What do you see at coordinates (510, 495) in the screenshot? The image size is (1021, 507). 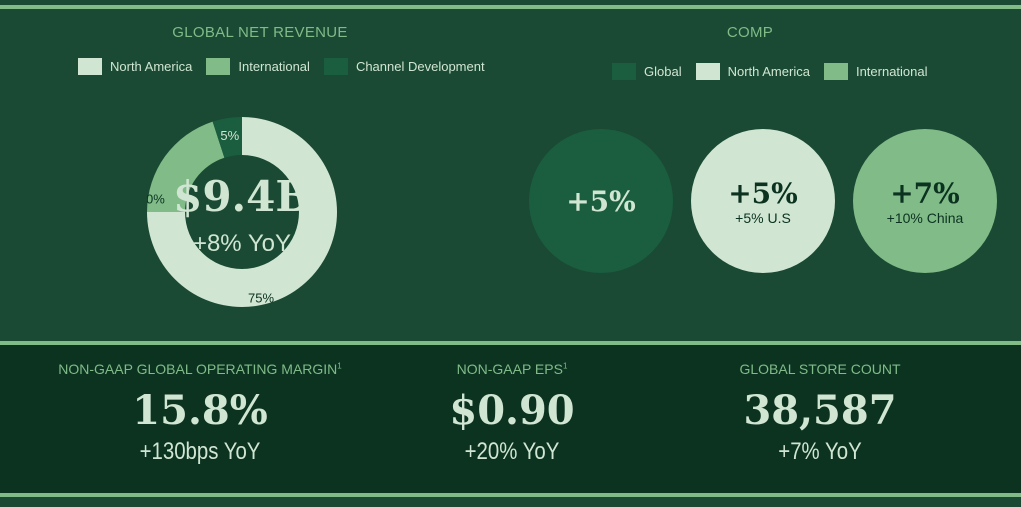 I see `bottom-stripe` at bounding box center [510, 495].